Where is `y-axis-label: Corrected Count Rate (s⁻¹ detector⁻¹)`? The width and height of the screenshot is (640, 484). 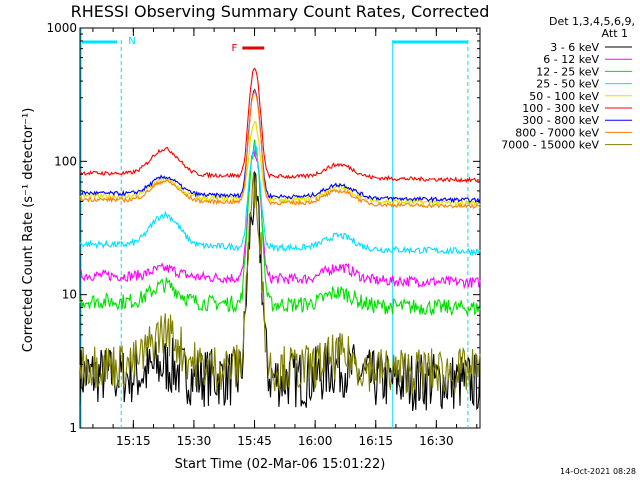
y-axis-label: Corrected Count Rate (s⁻¹ detector⁻¹) is located at coordinates (28, 230).